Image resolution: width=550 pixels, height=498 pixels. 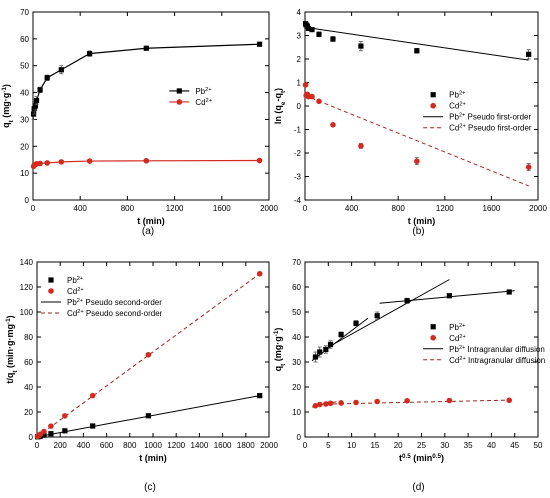 I want to click on panel-label: (d), so click(x=418, y=487).